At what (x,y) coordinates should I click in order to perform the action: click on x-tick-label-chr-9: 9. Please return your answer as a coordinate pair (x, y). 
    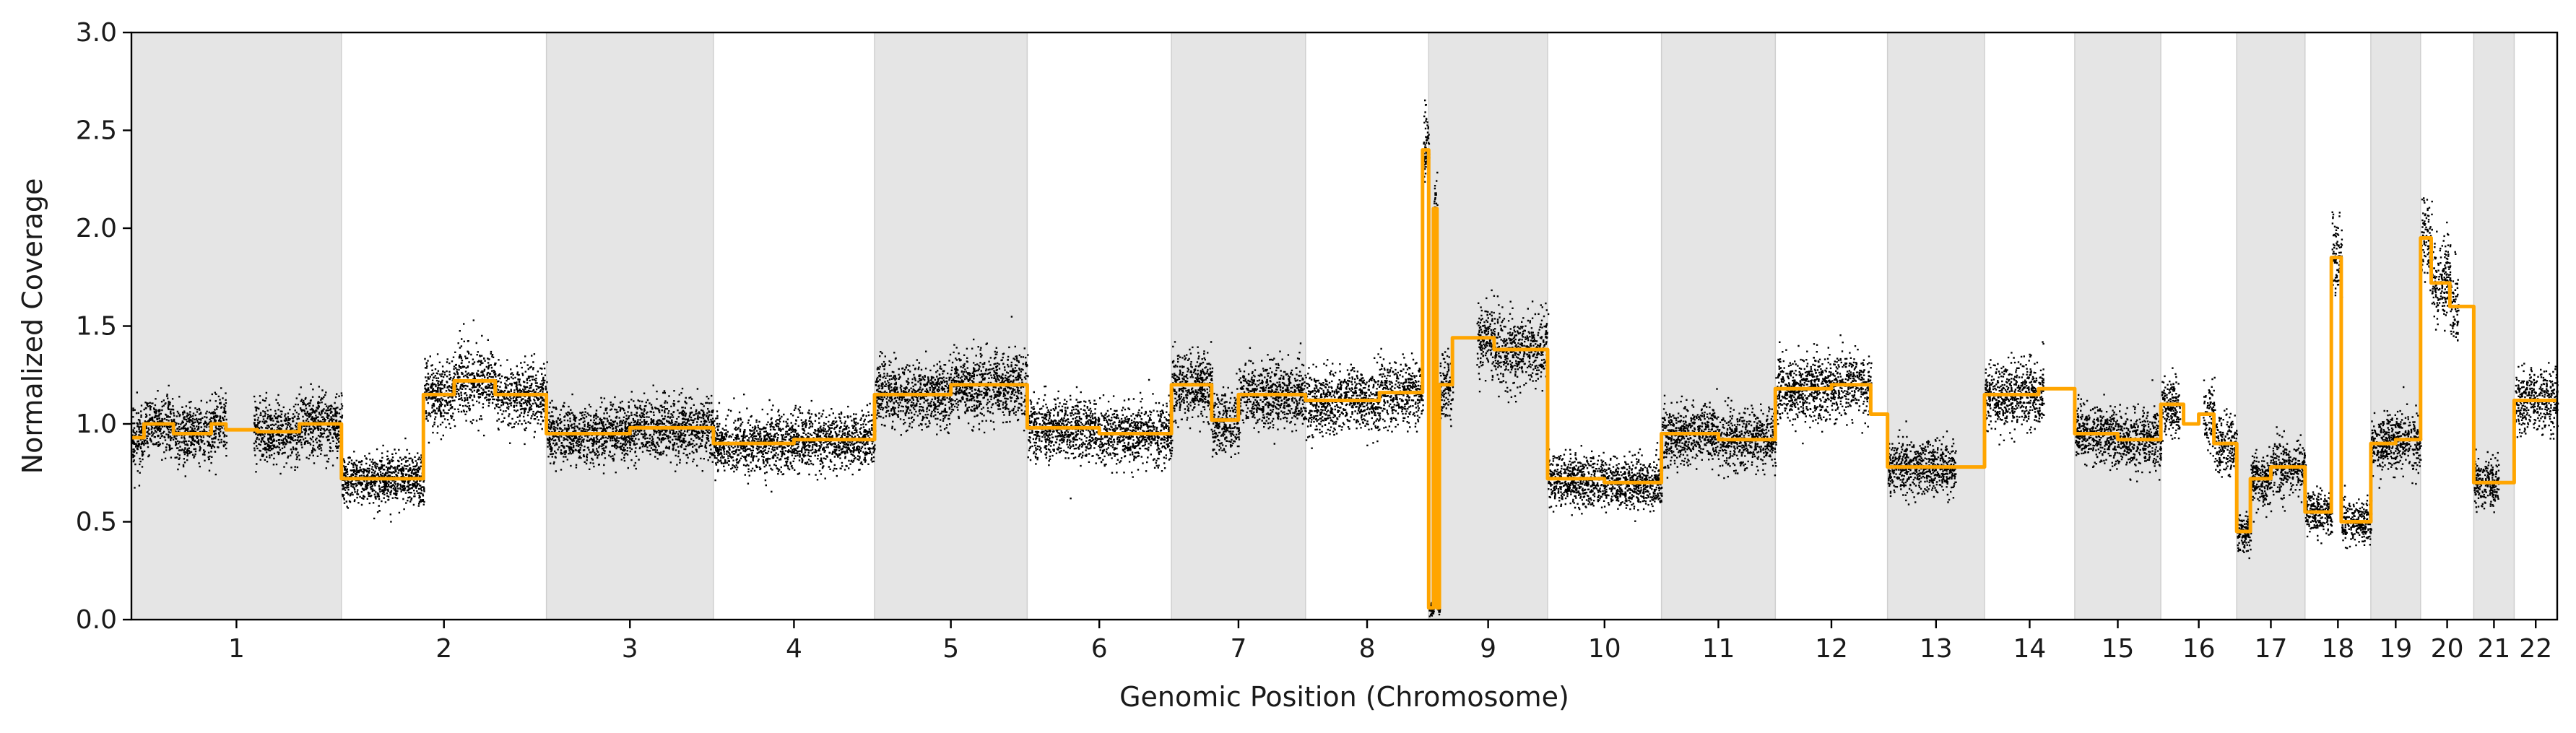
    Looking at the image, I should click on (1488, 649).